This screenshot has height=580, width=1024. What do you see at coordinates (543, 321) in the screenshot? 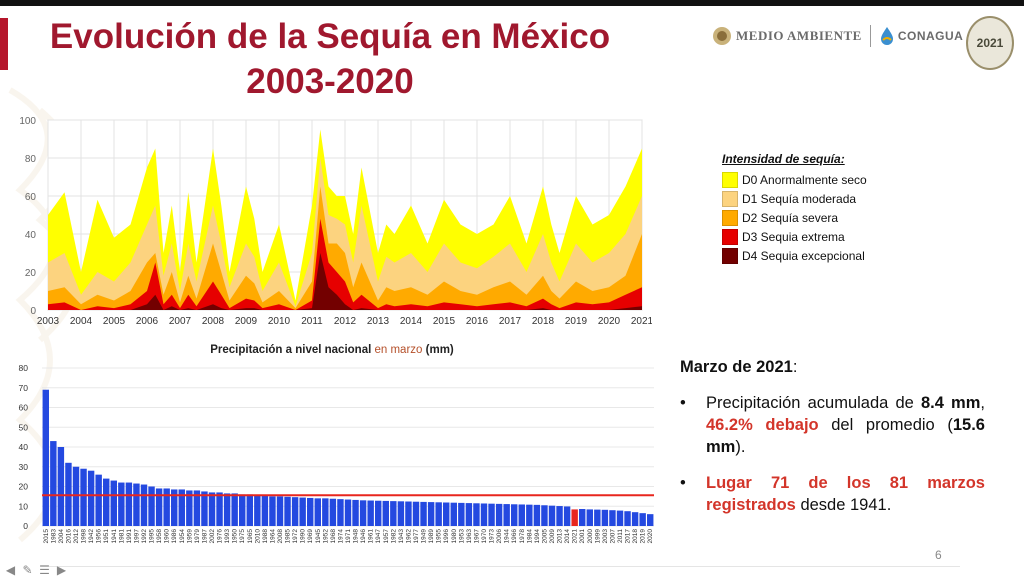
I see `x-tick-label: 2018` at bounding box center [543, 321].